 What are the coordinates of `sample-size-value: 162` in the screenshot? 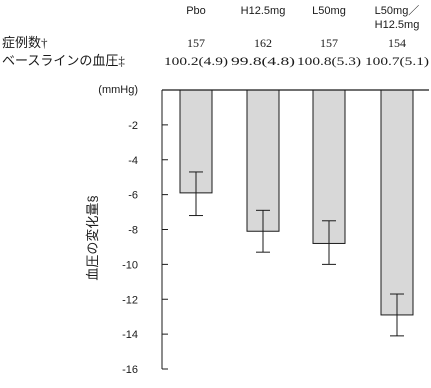 It's located at (263, 43).